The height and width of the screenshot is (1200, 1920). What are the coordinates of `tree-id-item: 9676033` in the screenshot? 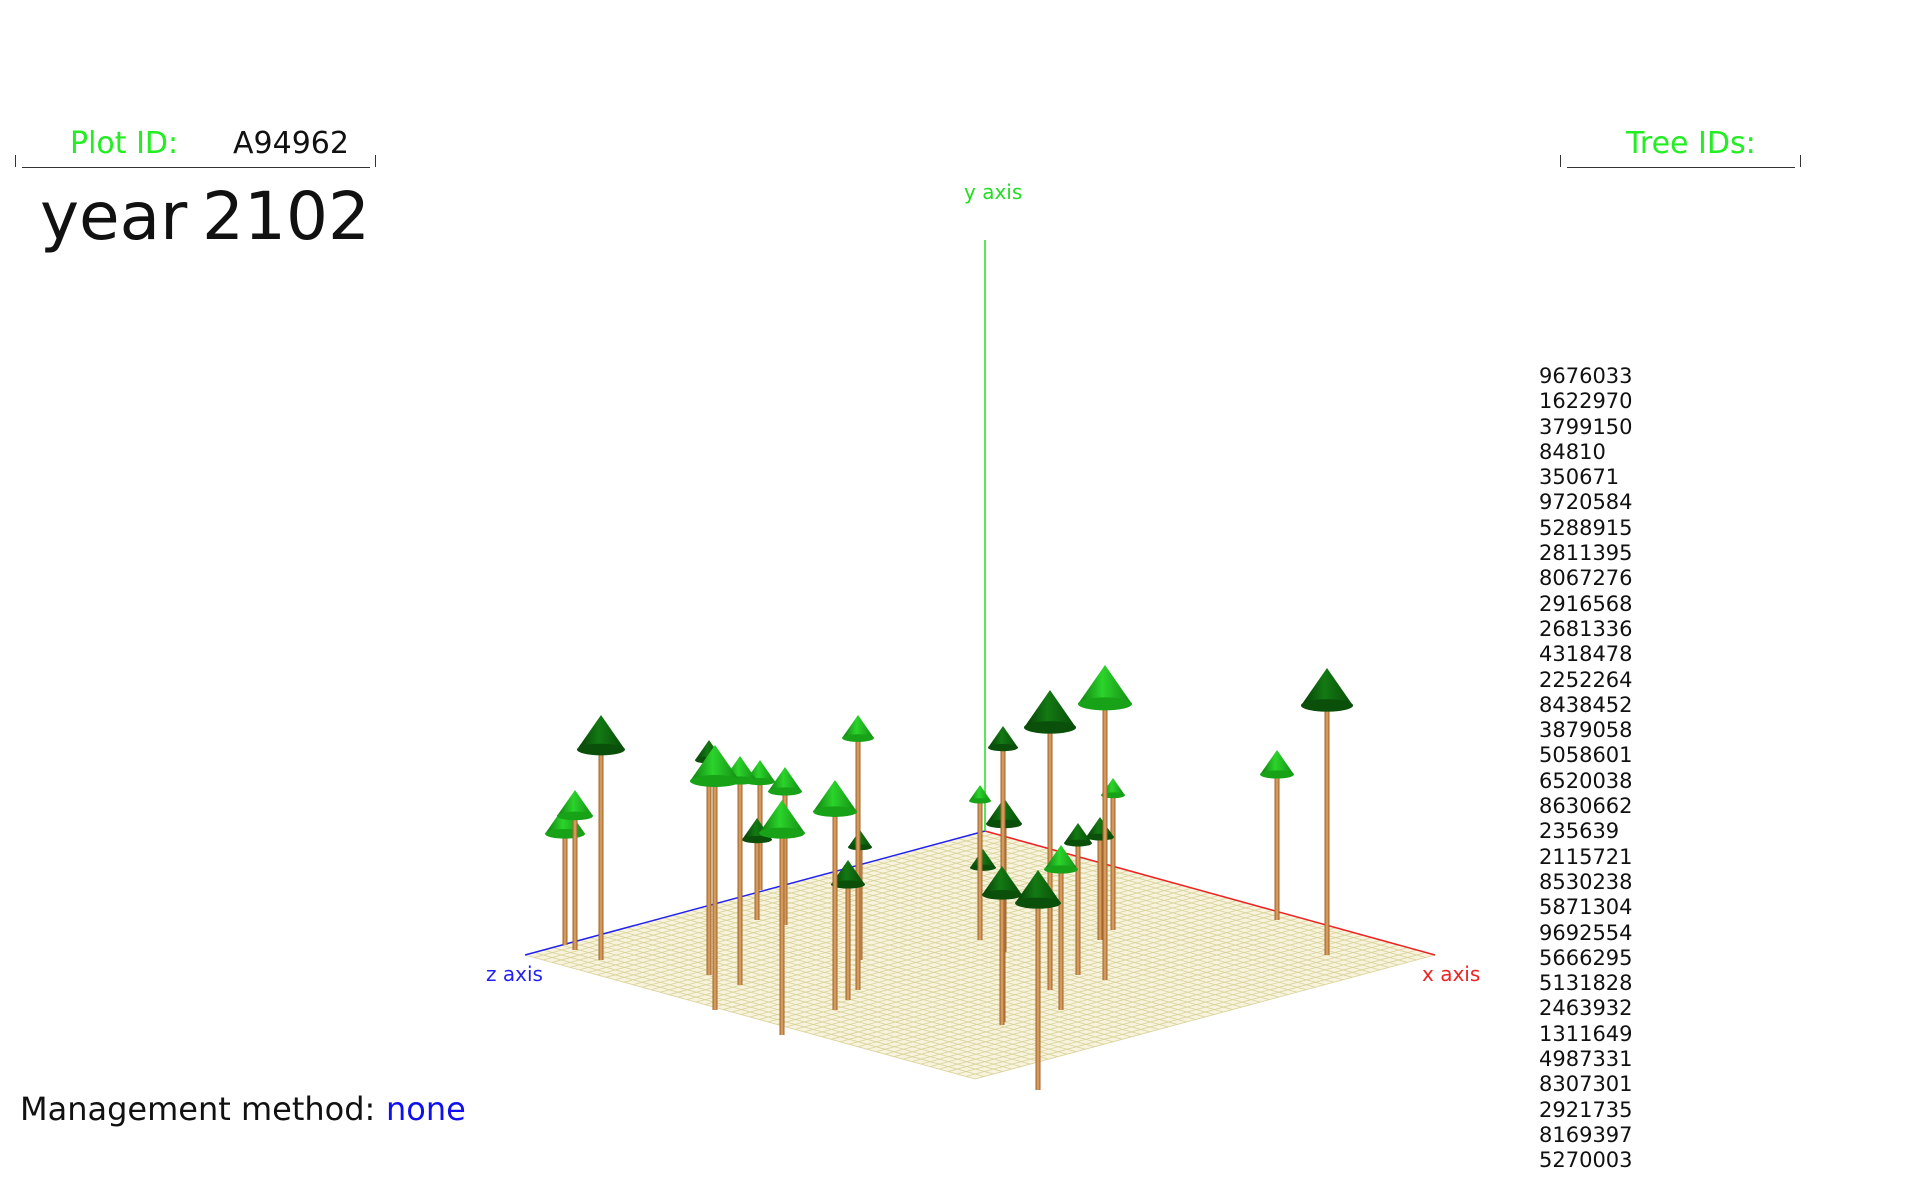 It's located at (1586, 376).